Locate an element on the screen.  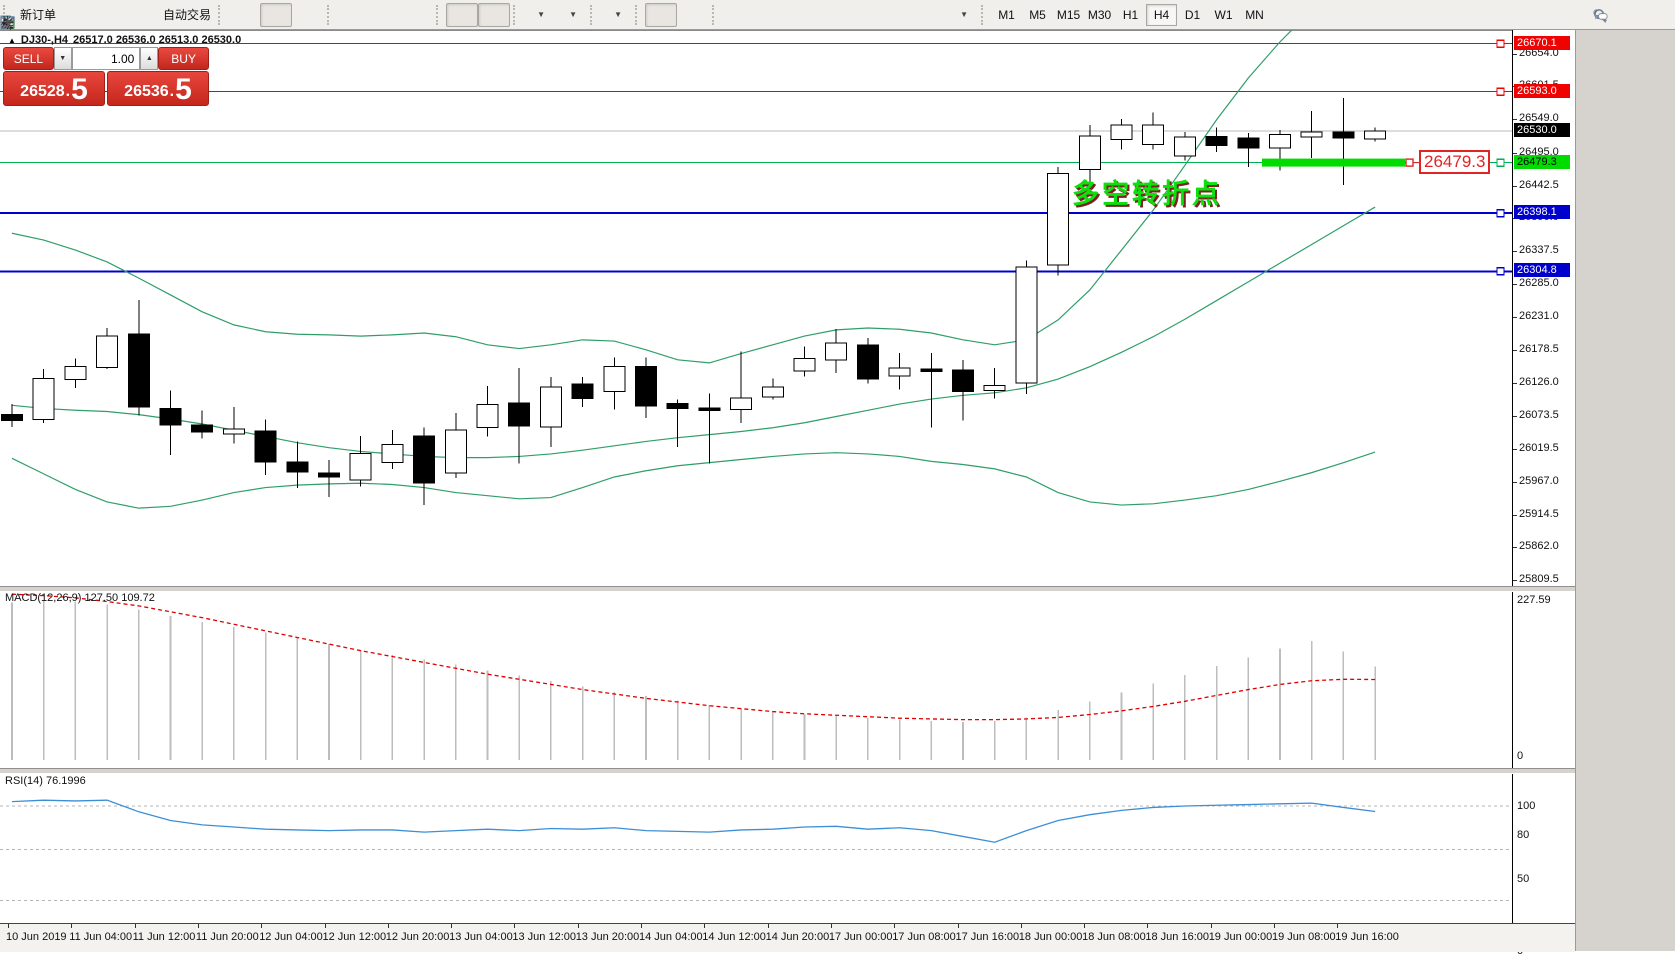
zoom-out-button is located at coordinates (201, 16).